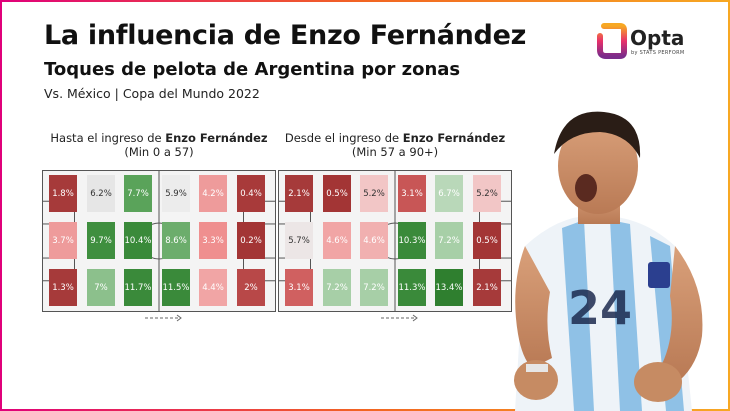  What do you see at coordinates (63, 193) in the screenshot?
I see `zone-cell: 1.8%` at bounding box center [63, 193].